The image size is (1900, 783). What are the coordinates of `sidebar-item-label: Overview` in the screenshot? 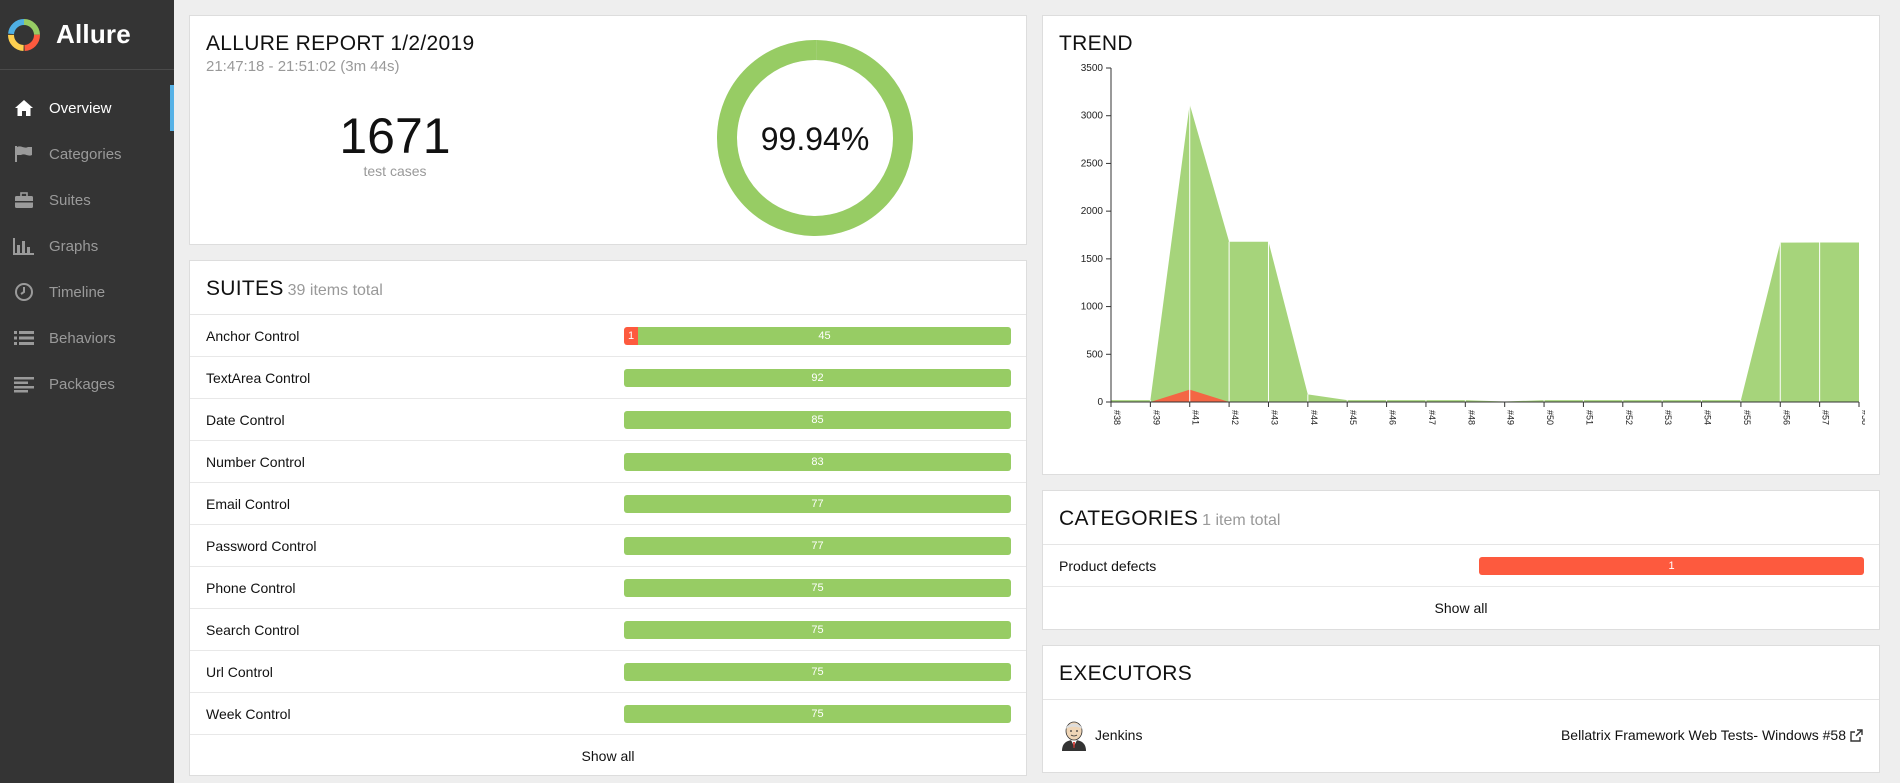 It's located at (80, 108).